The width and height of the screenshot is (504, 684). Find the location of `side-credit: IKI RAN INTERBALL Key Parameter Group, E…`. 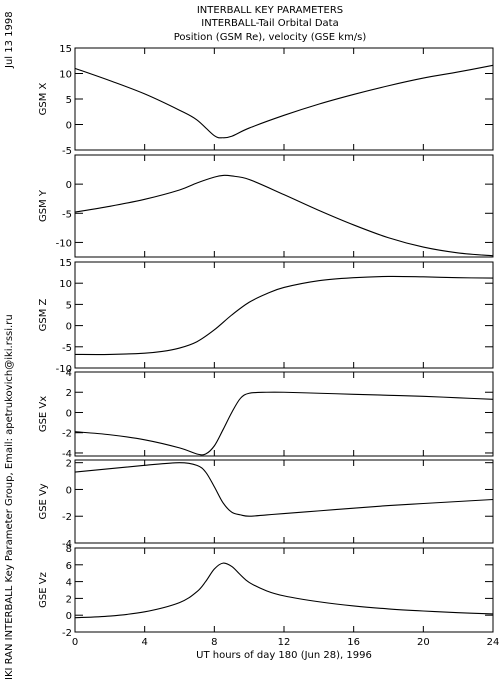

side-credit: IKI RAN INTERBALL Key Parameter Group, E… is located at coordinates (9, 497).